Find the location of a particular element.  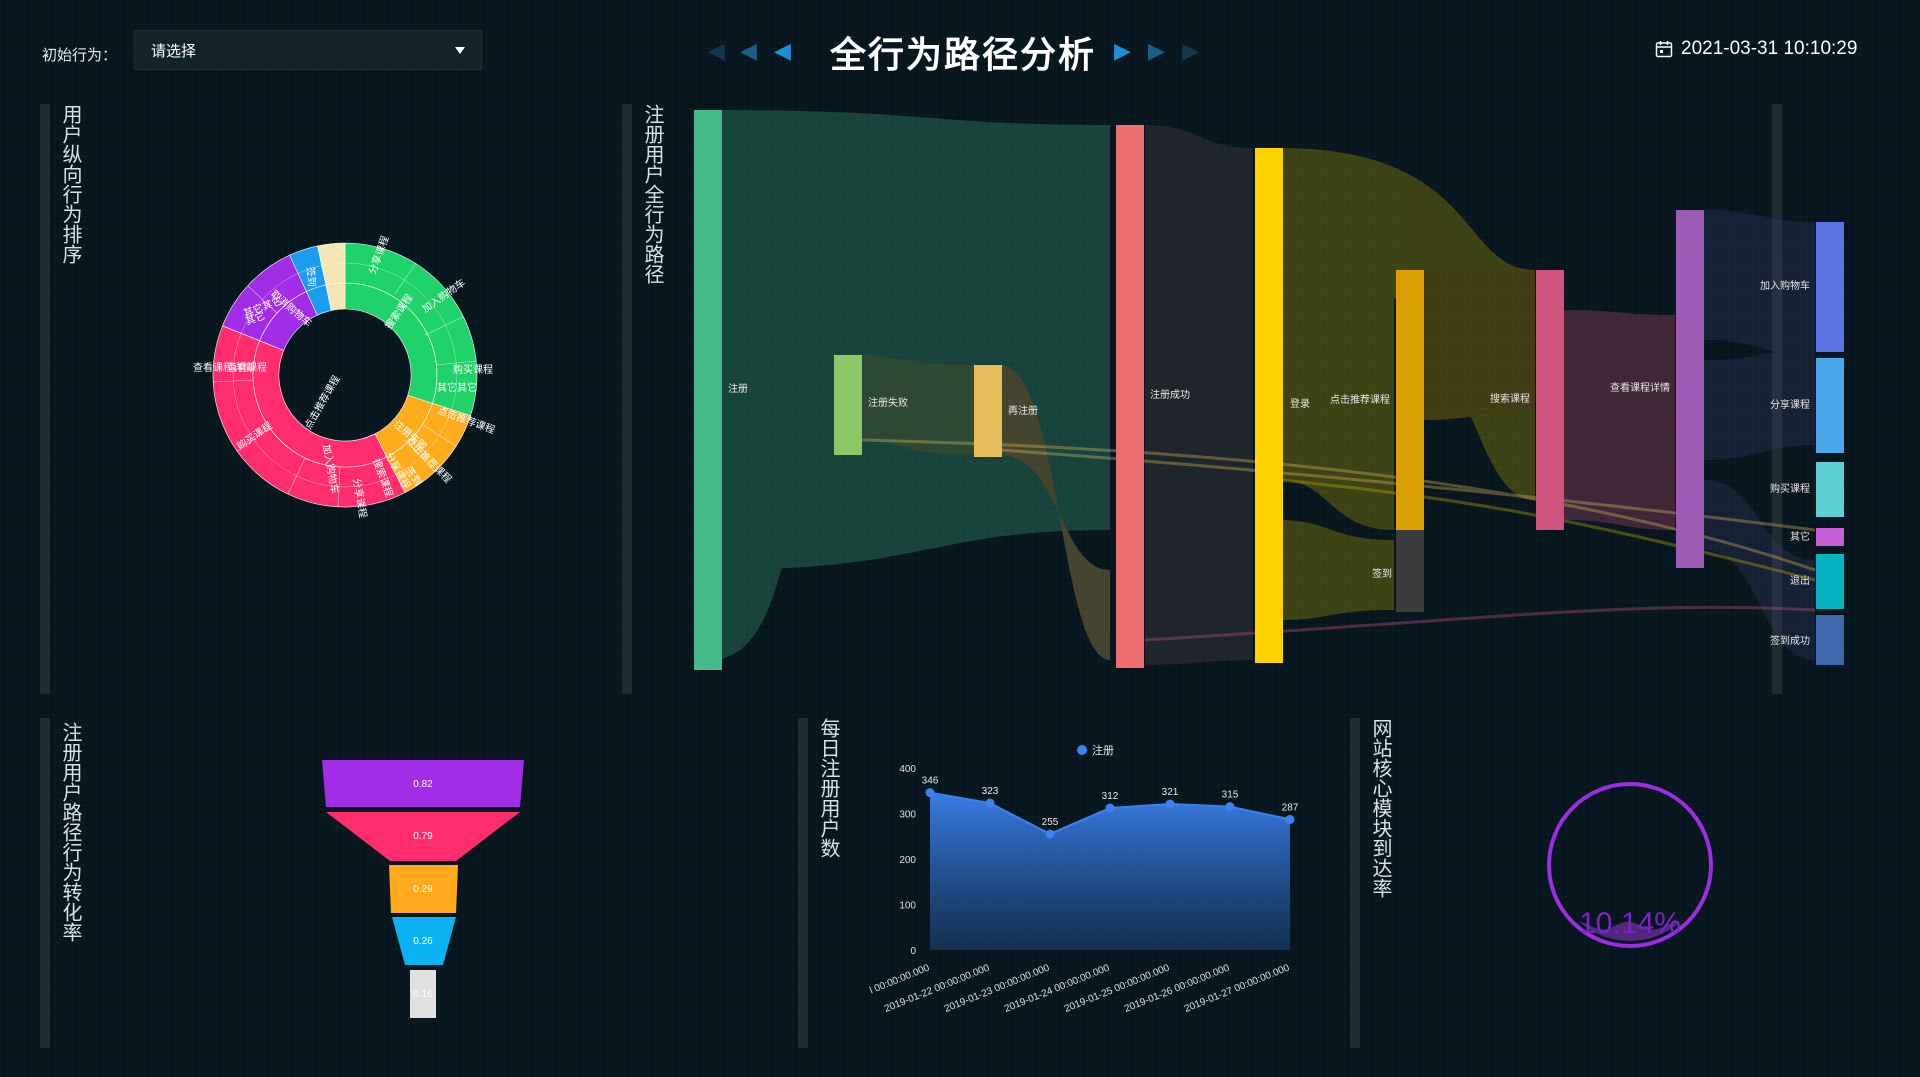

reach-rate-gauge: 10.14% is located at coordinates (1630, 865).